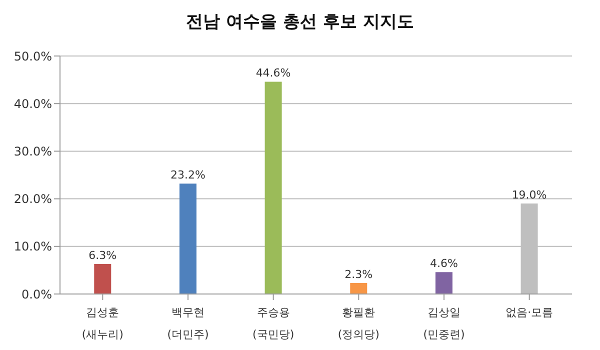  Describe the element at coordinates (444, 263) in the screenshot. I see `data-label: 4.6%` at that location.